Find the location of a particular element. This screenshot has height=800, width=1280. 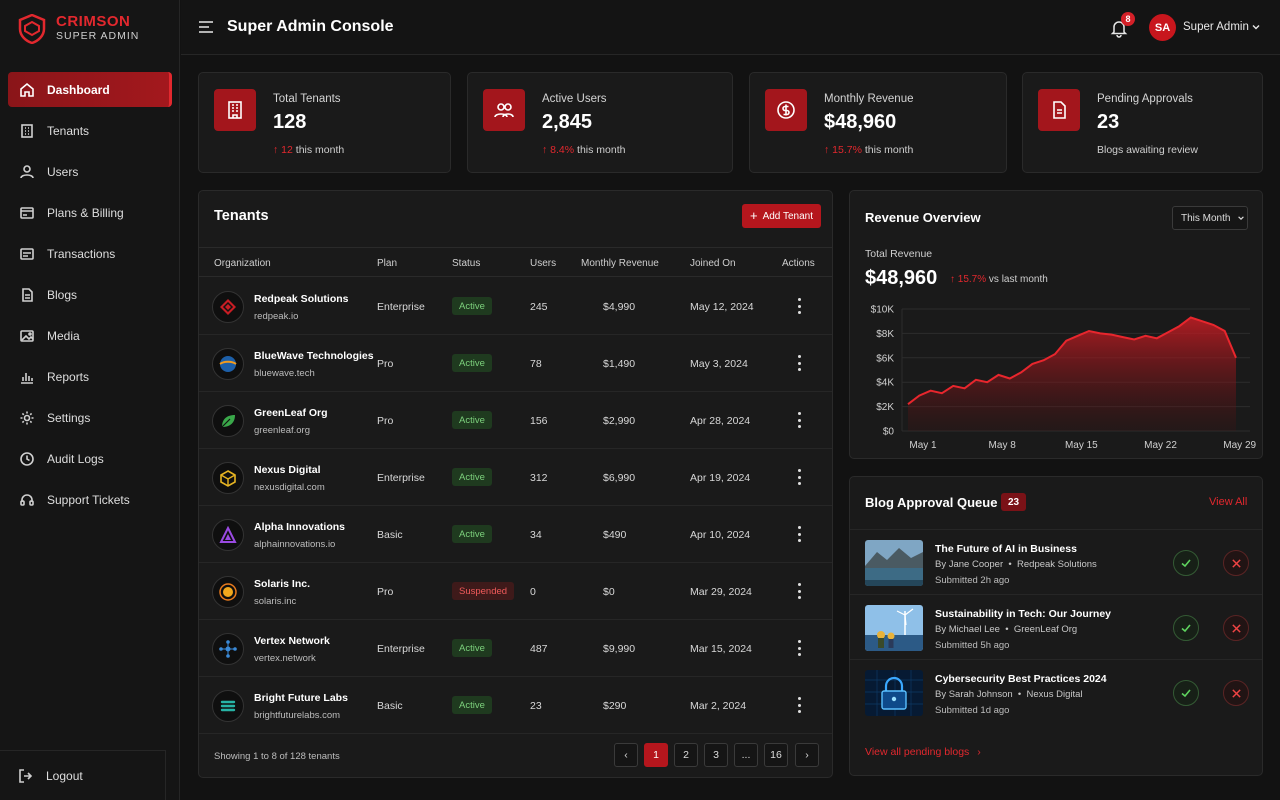

page-button-16: 16 is located at coordinates (776, 755).